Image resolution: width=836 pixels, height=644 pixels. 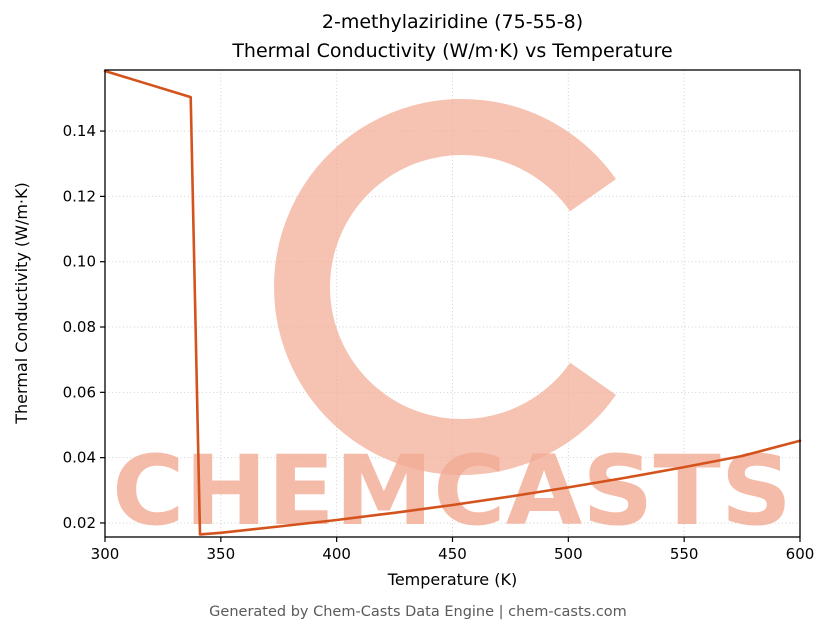 What do you see at coordinates (79, 523) in the screenshot?
I see `y-tick-label: 0.02` at bounding box center [79, 523].